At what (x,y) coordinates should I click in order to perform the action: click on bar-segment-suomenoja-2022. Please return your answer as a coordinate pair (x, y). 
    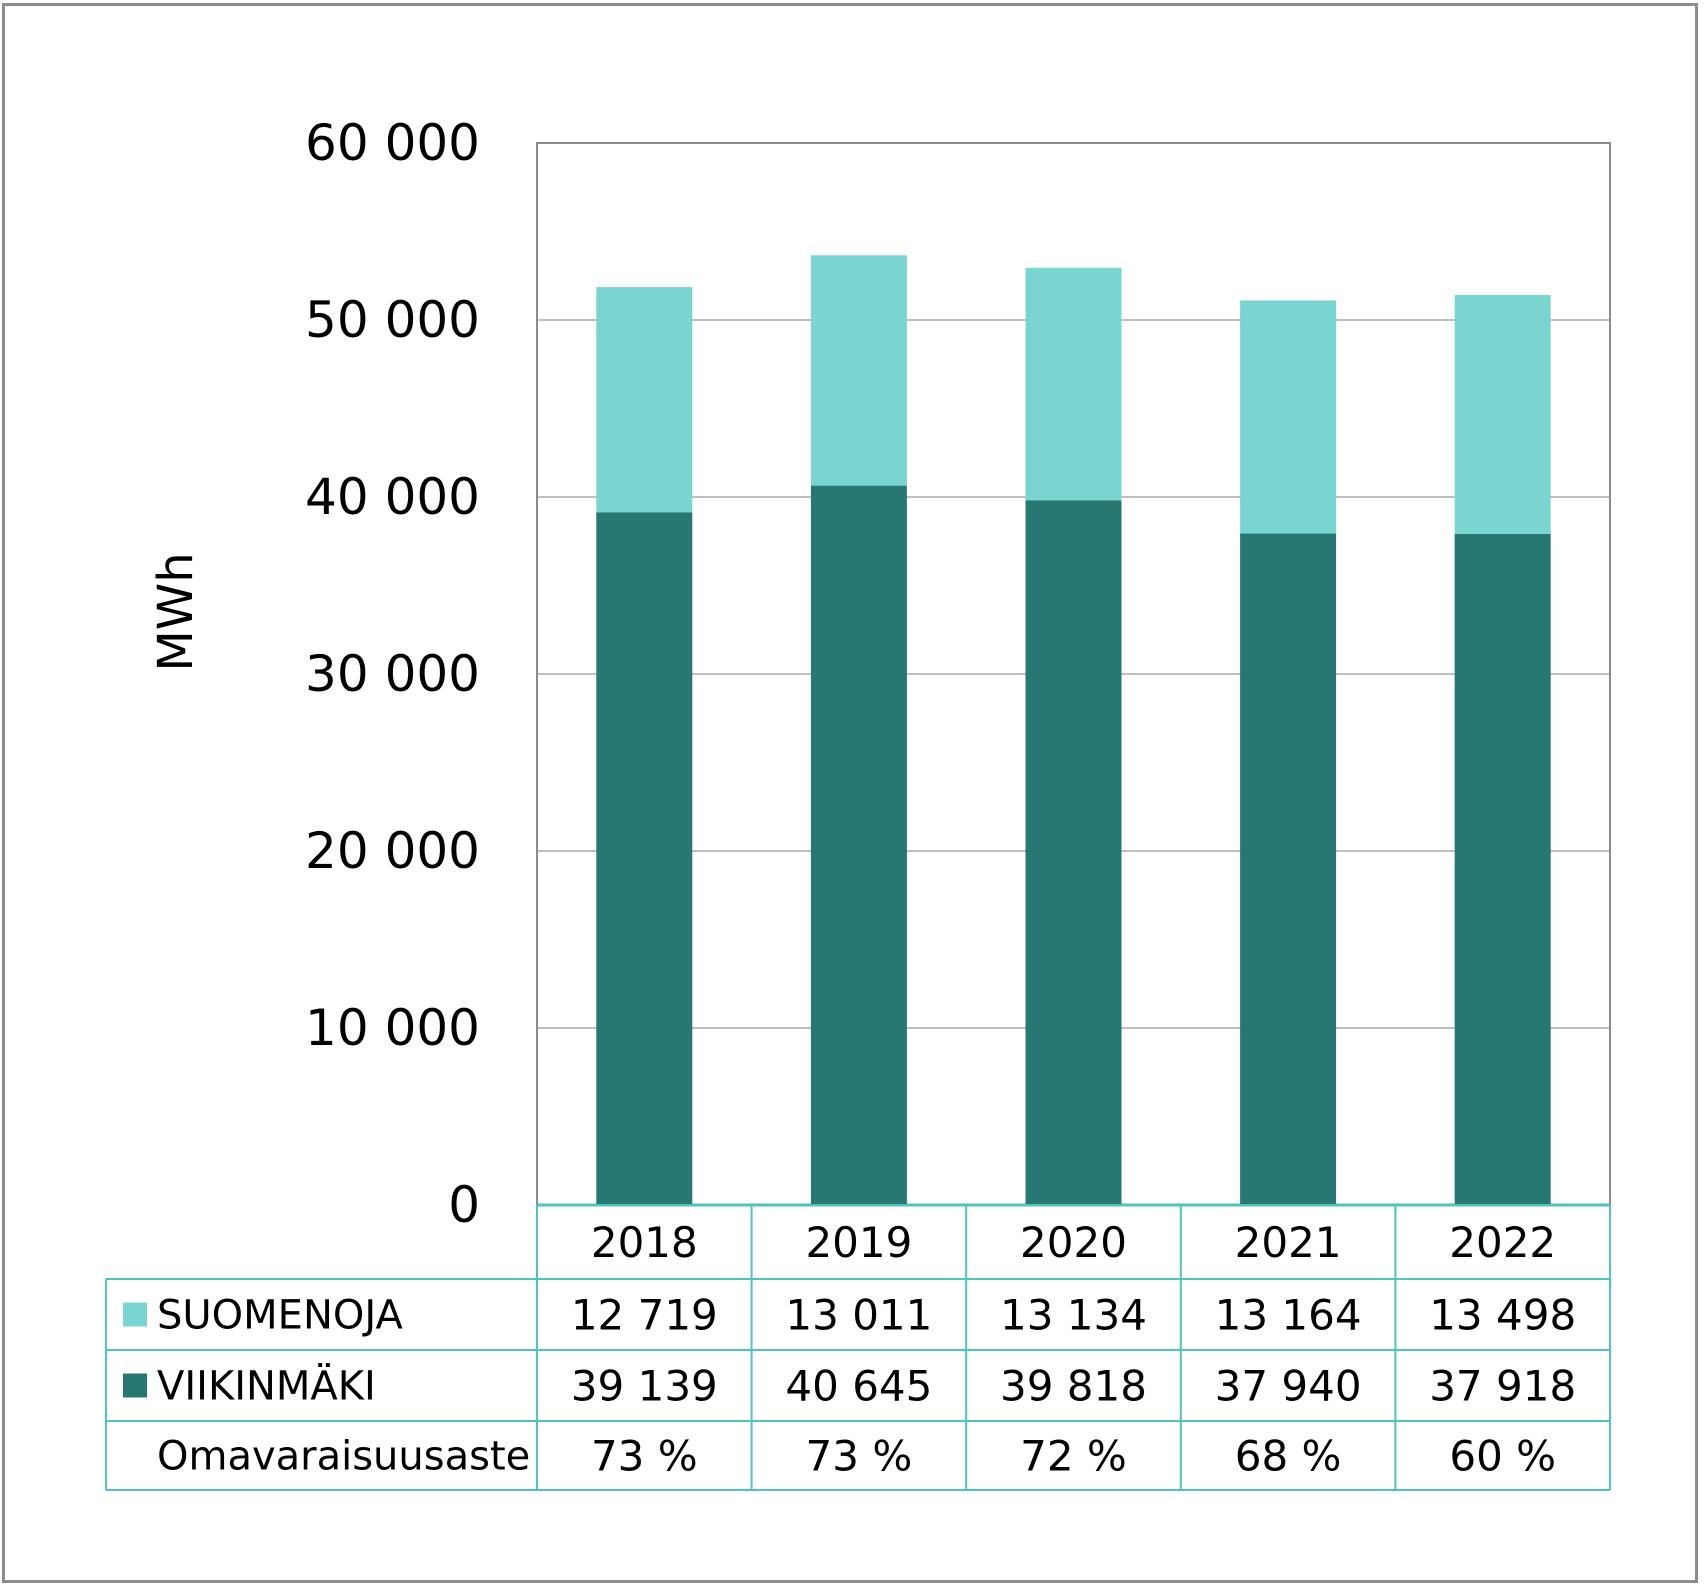
    Looking at the image, I should click on (1502, 414).